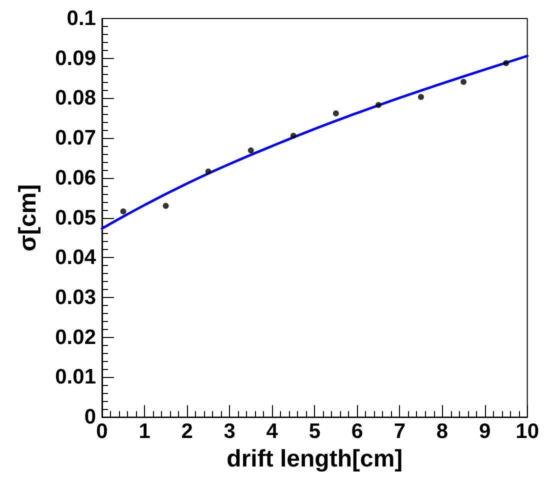  I want to click on x-axis-title: drift length[cm], so click(314, 459).